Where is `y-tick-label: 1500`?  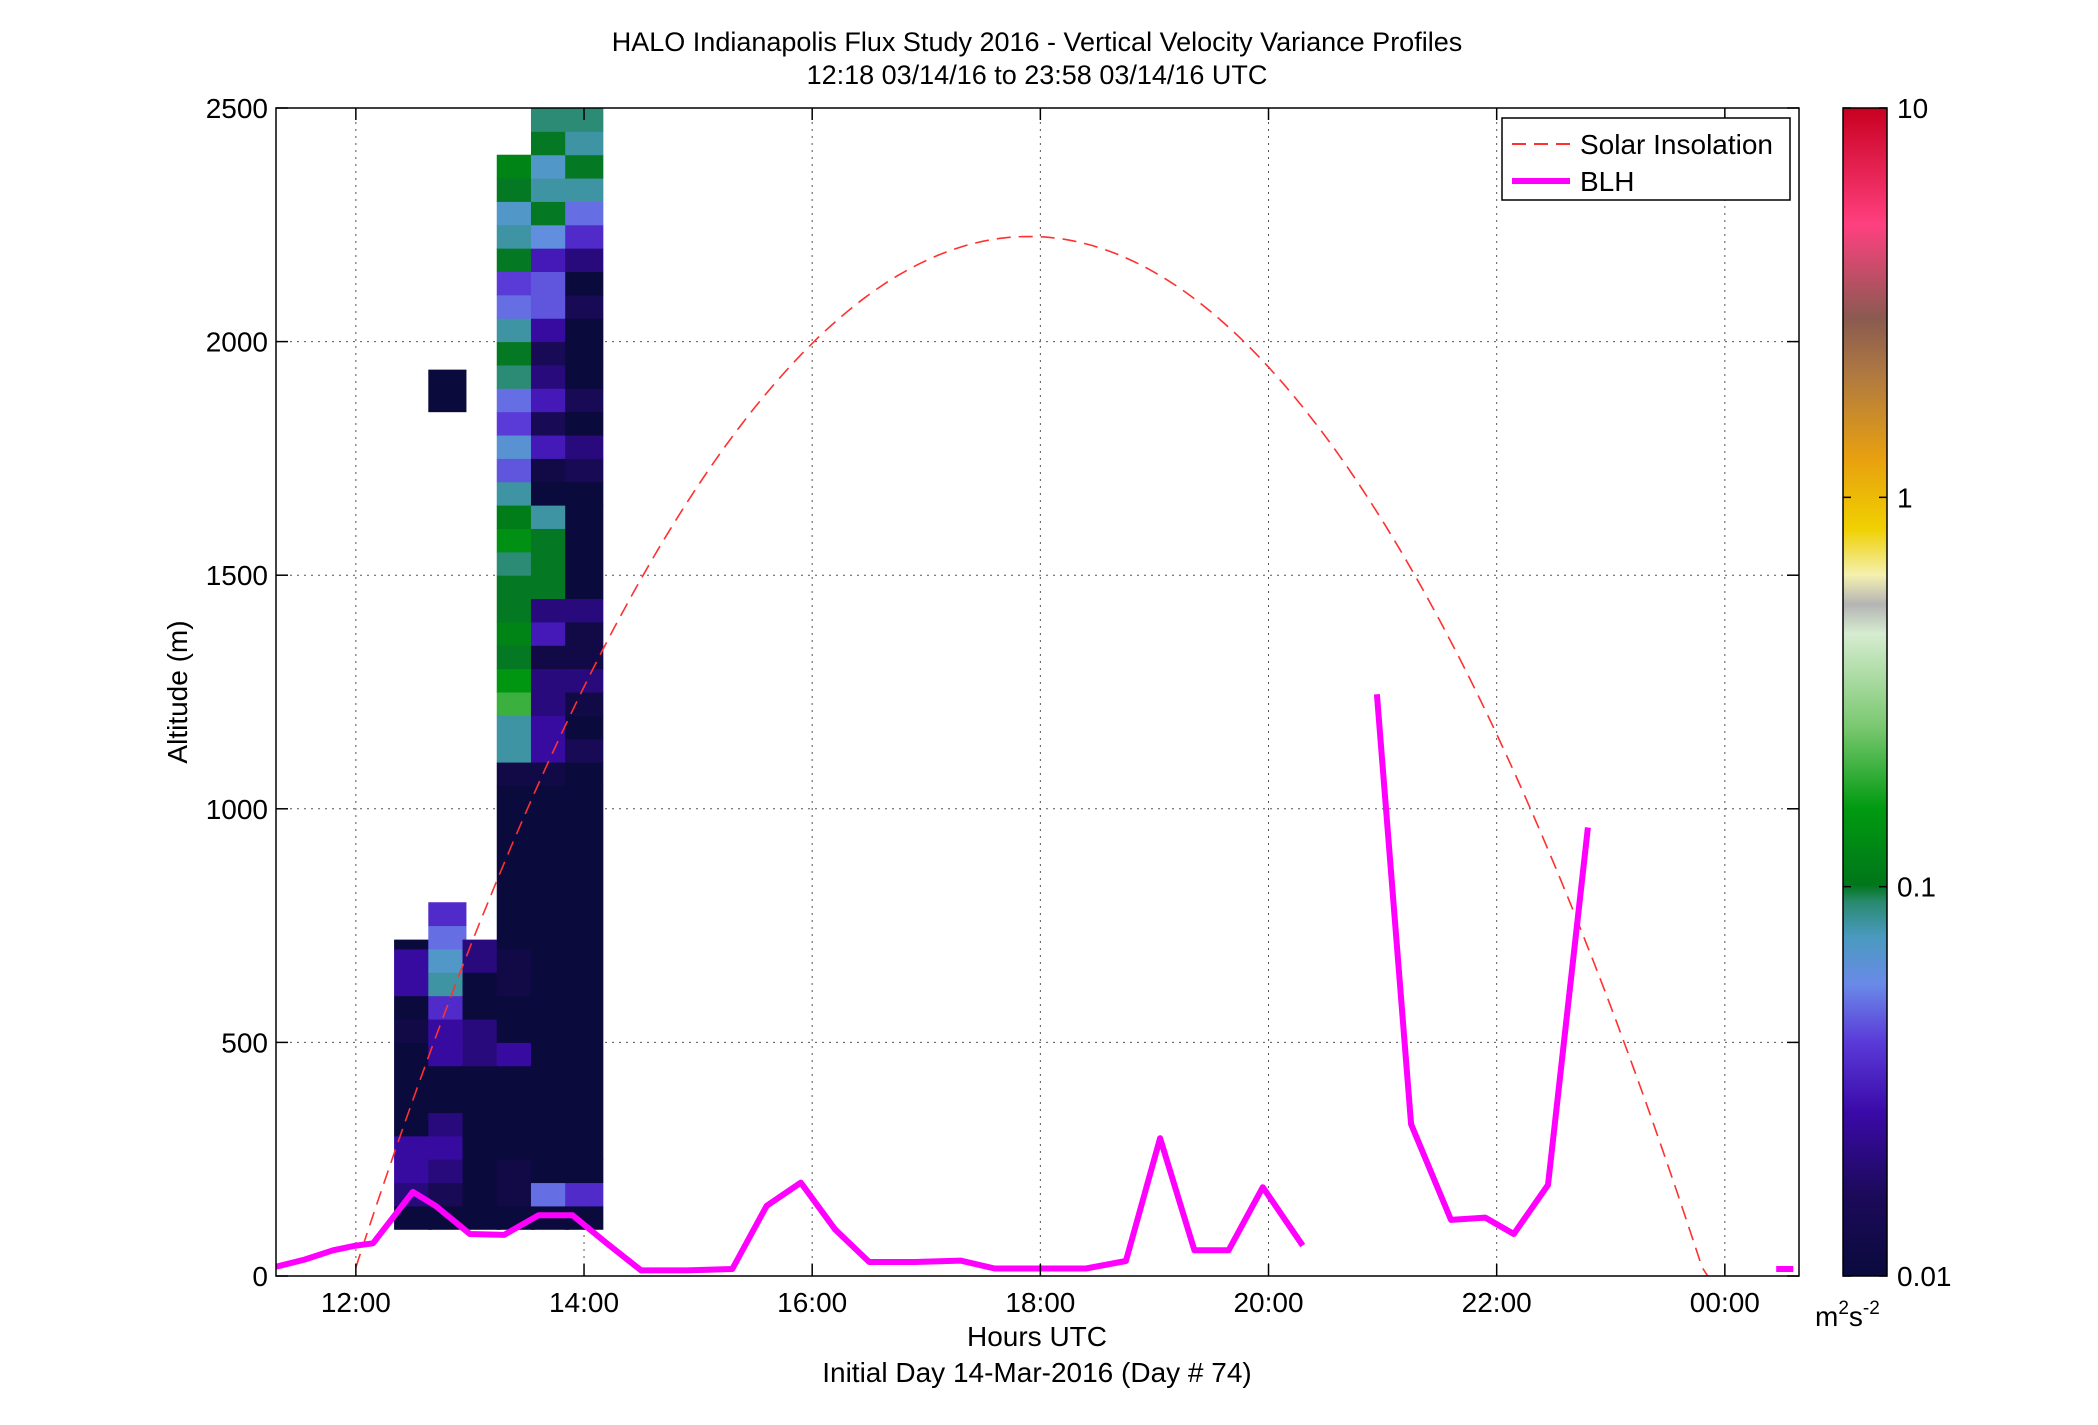
y-tick-label: 1500 is located at coordinates (237, 575).